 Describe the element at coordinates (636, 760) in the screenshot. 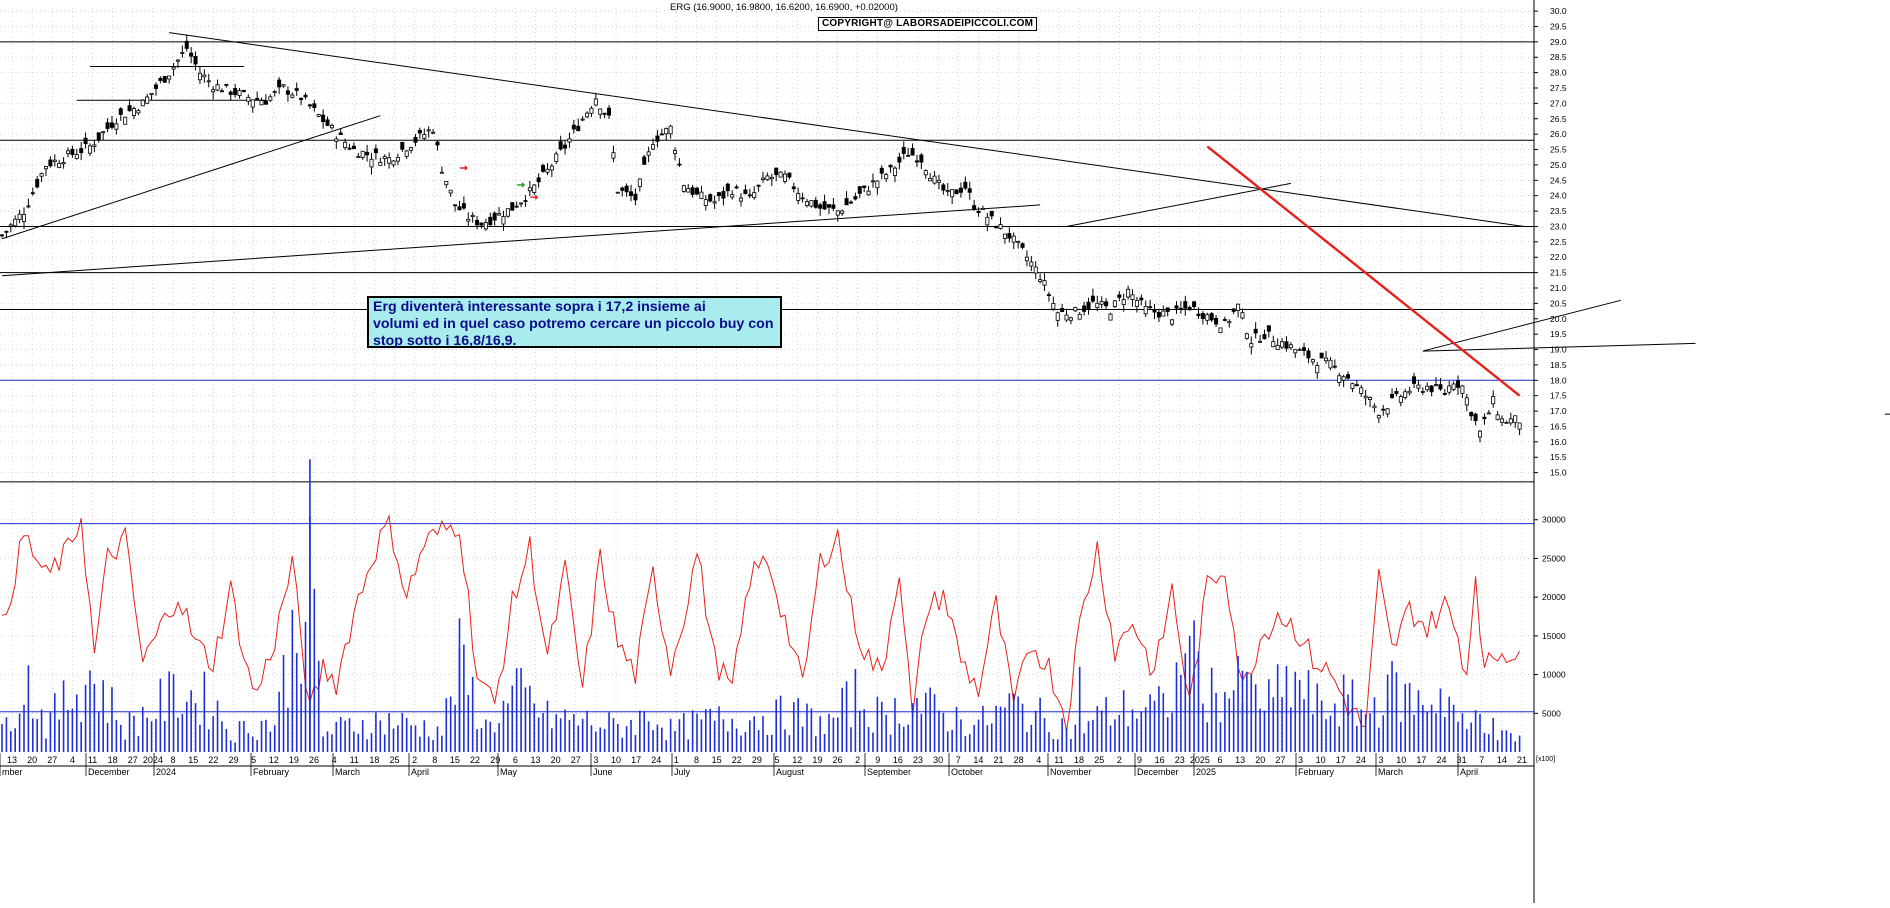

I see `date-tick-label: 17` at that location.